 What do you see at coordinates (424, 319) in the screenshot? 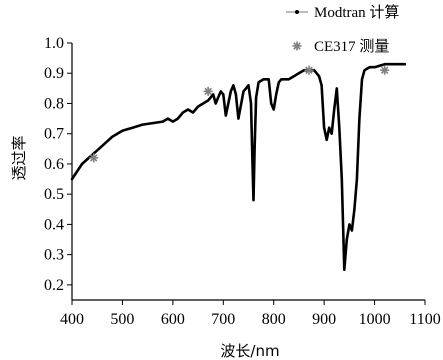
I see `x-tick-label: 1100` at bounding box center [424, 319].